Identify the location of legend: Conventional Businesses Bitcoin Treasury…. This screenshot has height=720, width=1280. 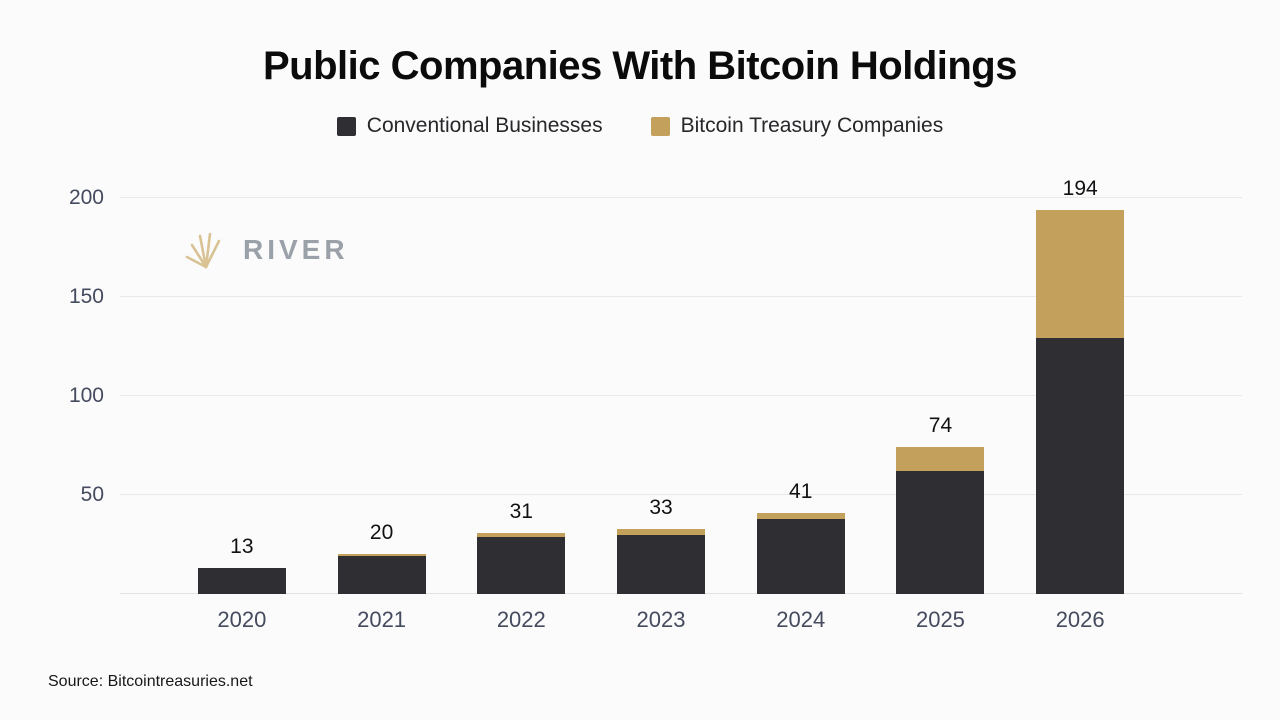
(640, 126).